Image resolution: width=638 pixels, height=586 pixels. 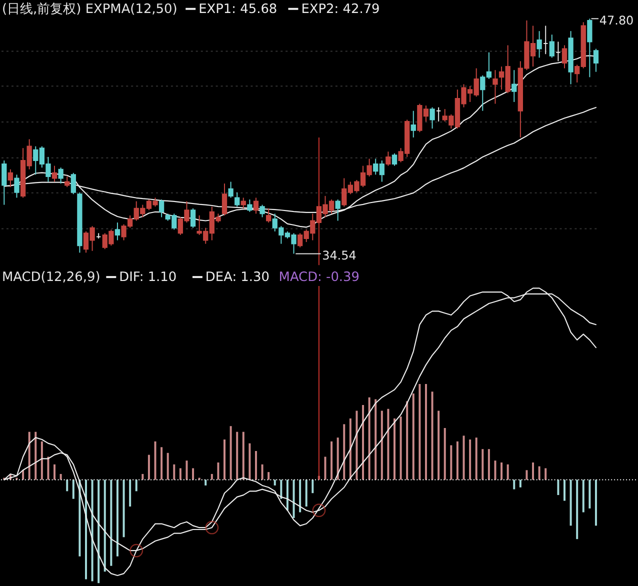 What do you see at coordinates (319, 278) in the screenshot?
I see `text: MACD: -0.39` at bounding box center [319, 278].